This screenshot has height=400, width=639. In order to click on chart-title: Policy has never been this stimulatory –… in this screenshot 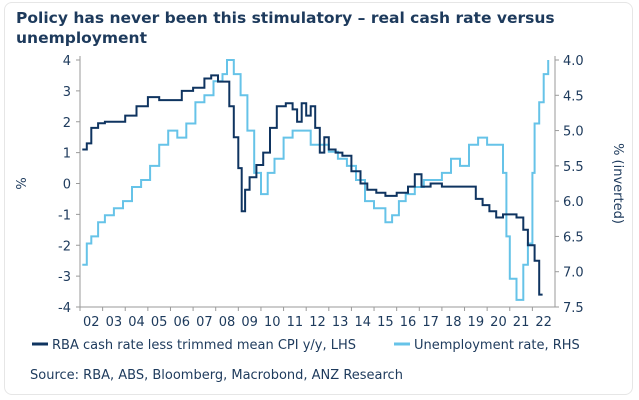, I will do `click(285, 28)`.